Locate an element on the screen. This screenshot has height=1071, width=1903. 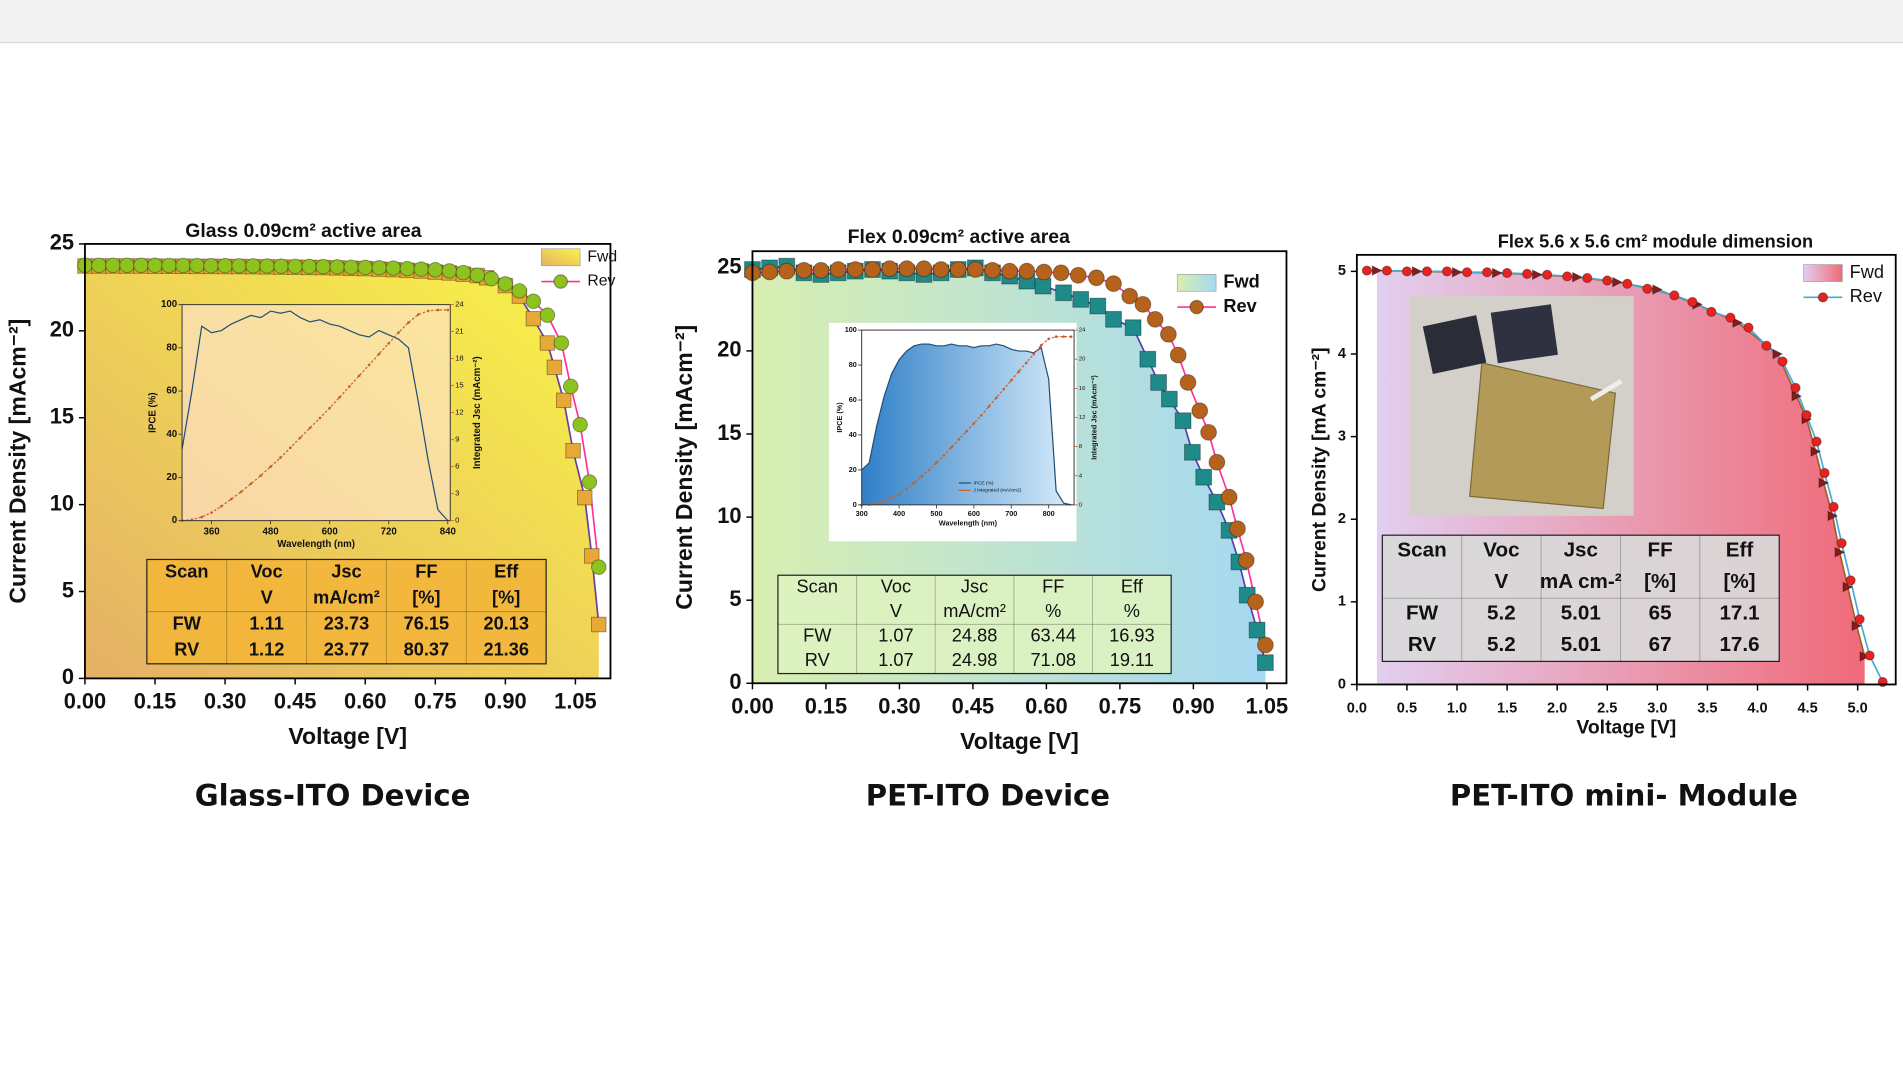
table-cell: 23.73 is located at coordinates (347, 624).